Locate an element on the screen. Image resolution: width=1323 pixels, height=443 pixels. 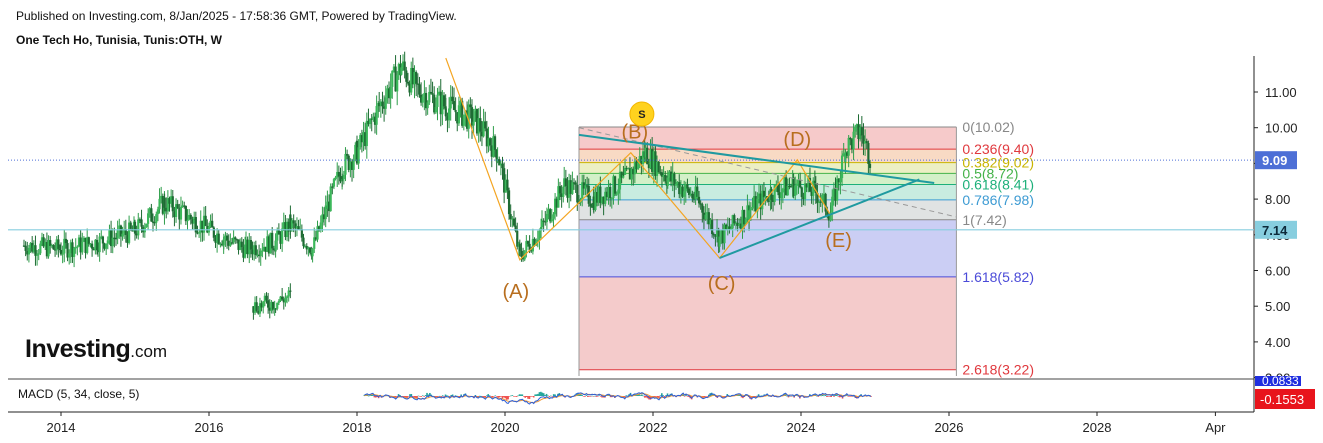
fib-level-label: 1.618(5.82) is located at coordinates (998, 277).